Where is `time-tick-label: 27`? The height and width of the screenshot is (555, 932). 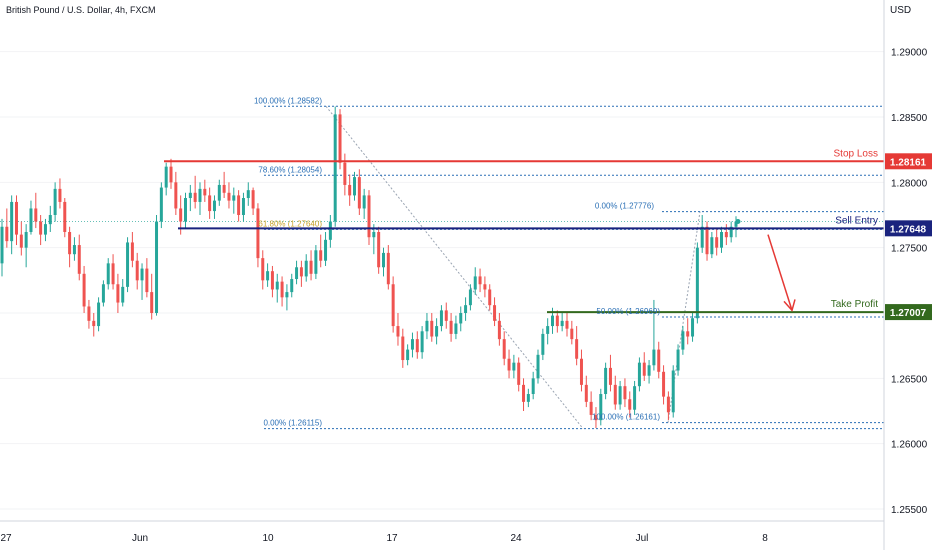
time-tick-label: 27 is located at coordinates (6, 538).